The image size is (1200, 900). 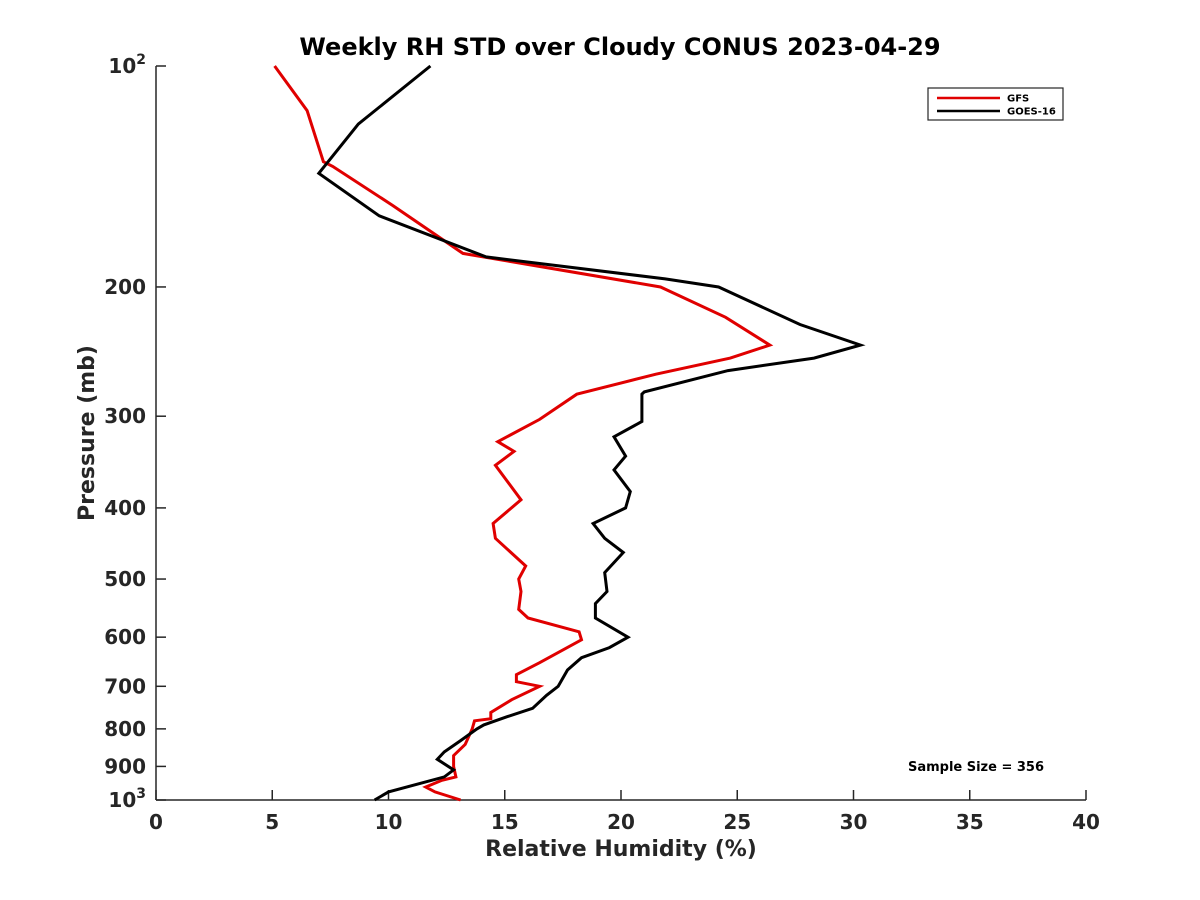 What do you see at coordinates (621, 822) in the screenshot?
I see `x-tick-label: 20` at bounding box center [621, 822].